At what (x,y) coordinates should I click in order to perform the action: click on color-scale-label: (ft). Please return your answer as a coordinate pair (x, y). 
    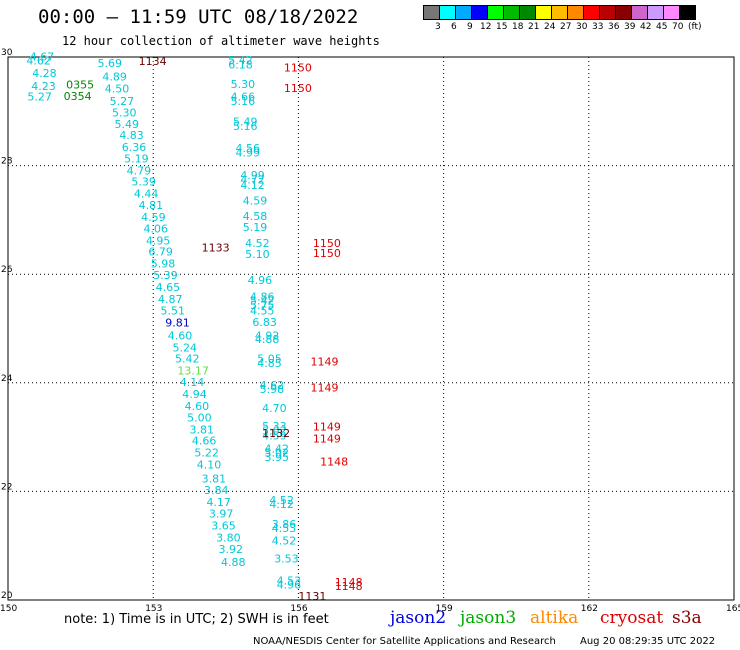
    Looking at the image, I should click on (695, 27).